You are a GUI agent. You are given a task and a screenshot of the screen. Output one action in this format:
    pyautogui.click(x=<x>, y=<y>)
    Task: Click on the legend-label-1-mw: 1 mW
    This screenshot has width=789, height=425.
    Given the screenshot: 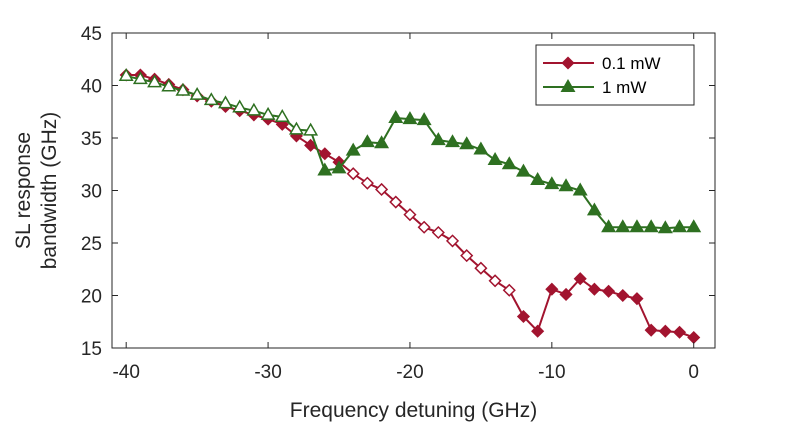 What is the action you would take?
    pyautogui.click(x=624, y=87)
    